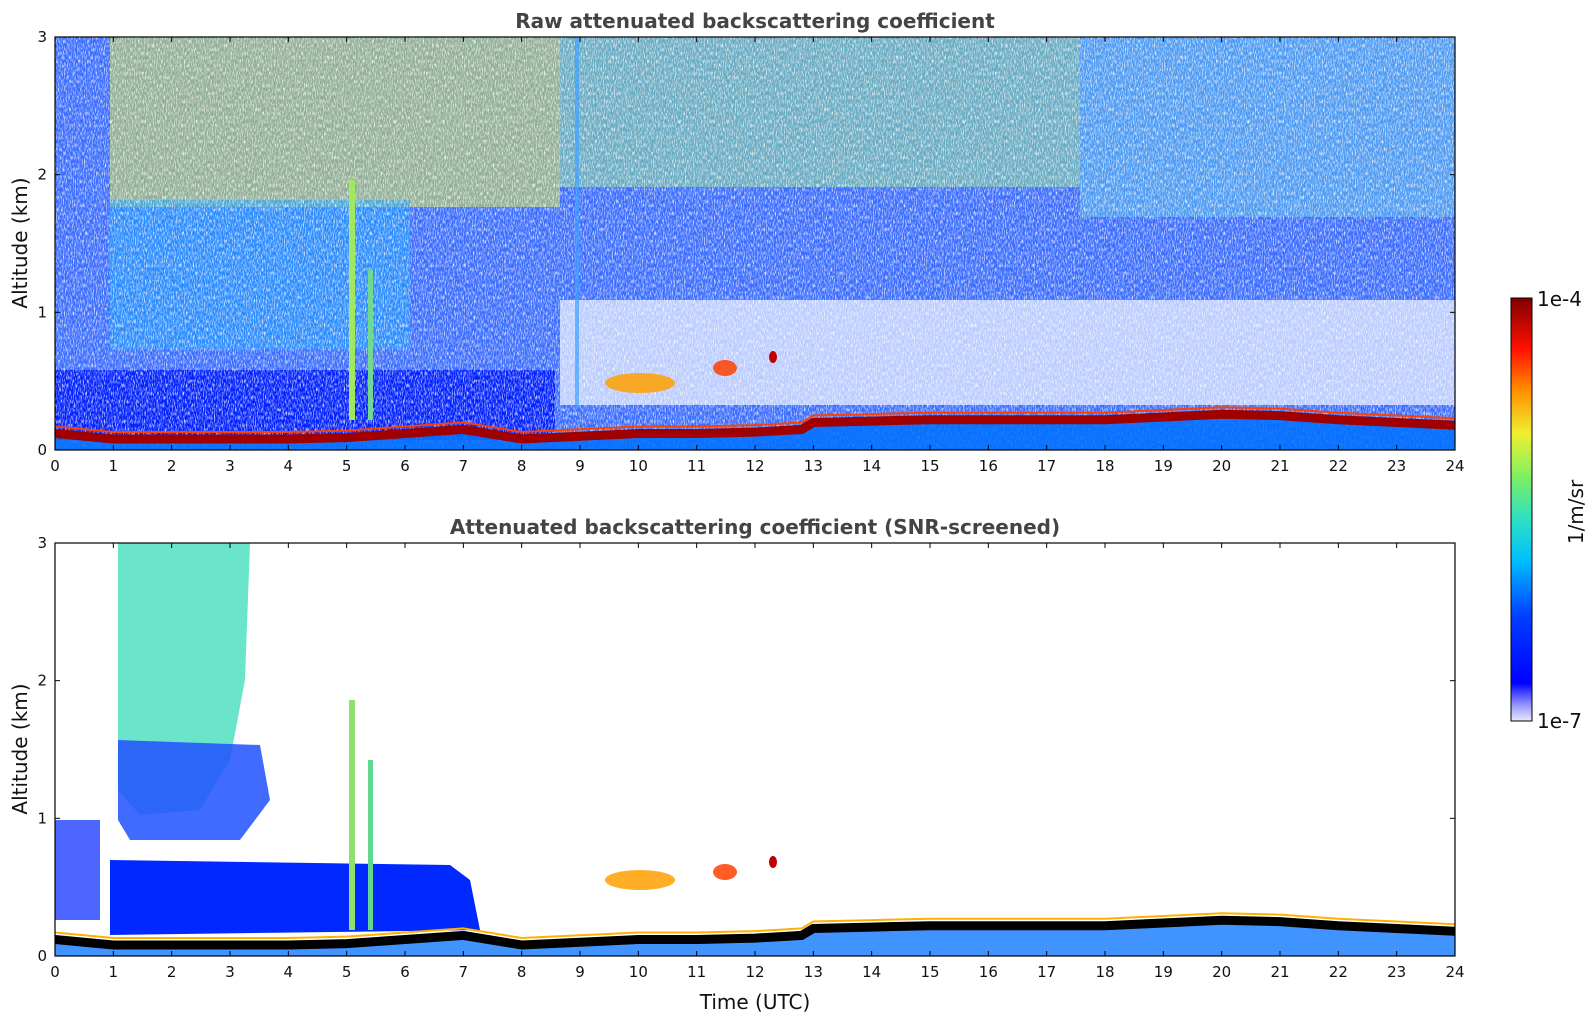 The image size is (1595, 1020). I want to click on raw-elevated-cloud-c, so click(773, 357).